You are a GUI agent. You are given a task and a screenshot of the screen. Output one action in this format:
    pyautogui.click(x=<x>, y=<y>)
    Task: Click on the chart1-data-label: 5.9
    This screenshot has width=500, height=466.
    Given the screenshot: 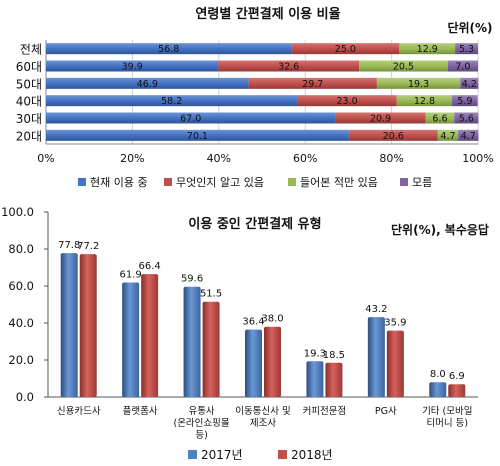 What is the action you would take?
    pyautogui.click(x=464, y=101)
    